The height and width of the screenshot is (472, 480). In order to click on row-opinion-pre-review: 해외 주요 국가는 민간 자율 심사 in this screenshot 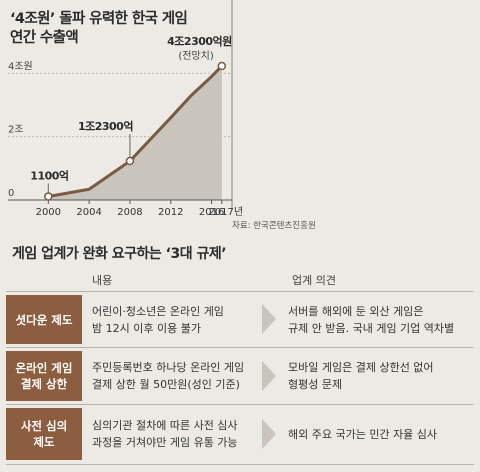, I will do `click(363, 434)`.